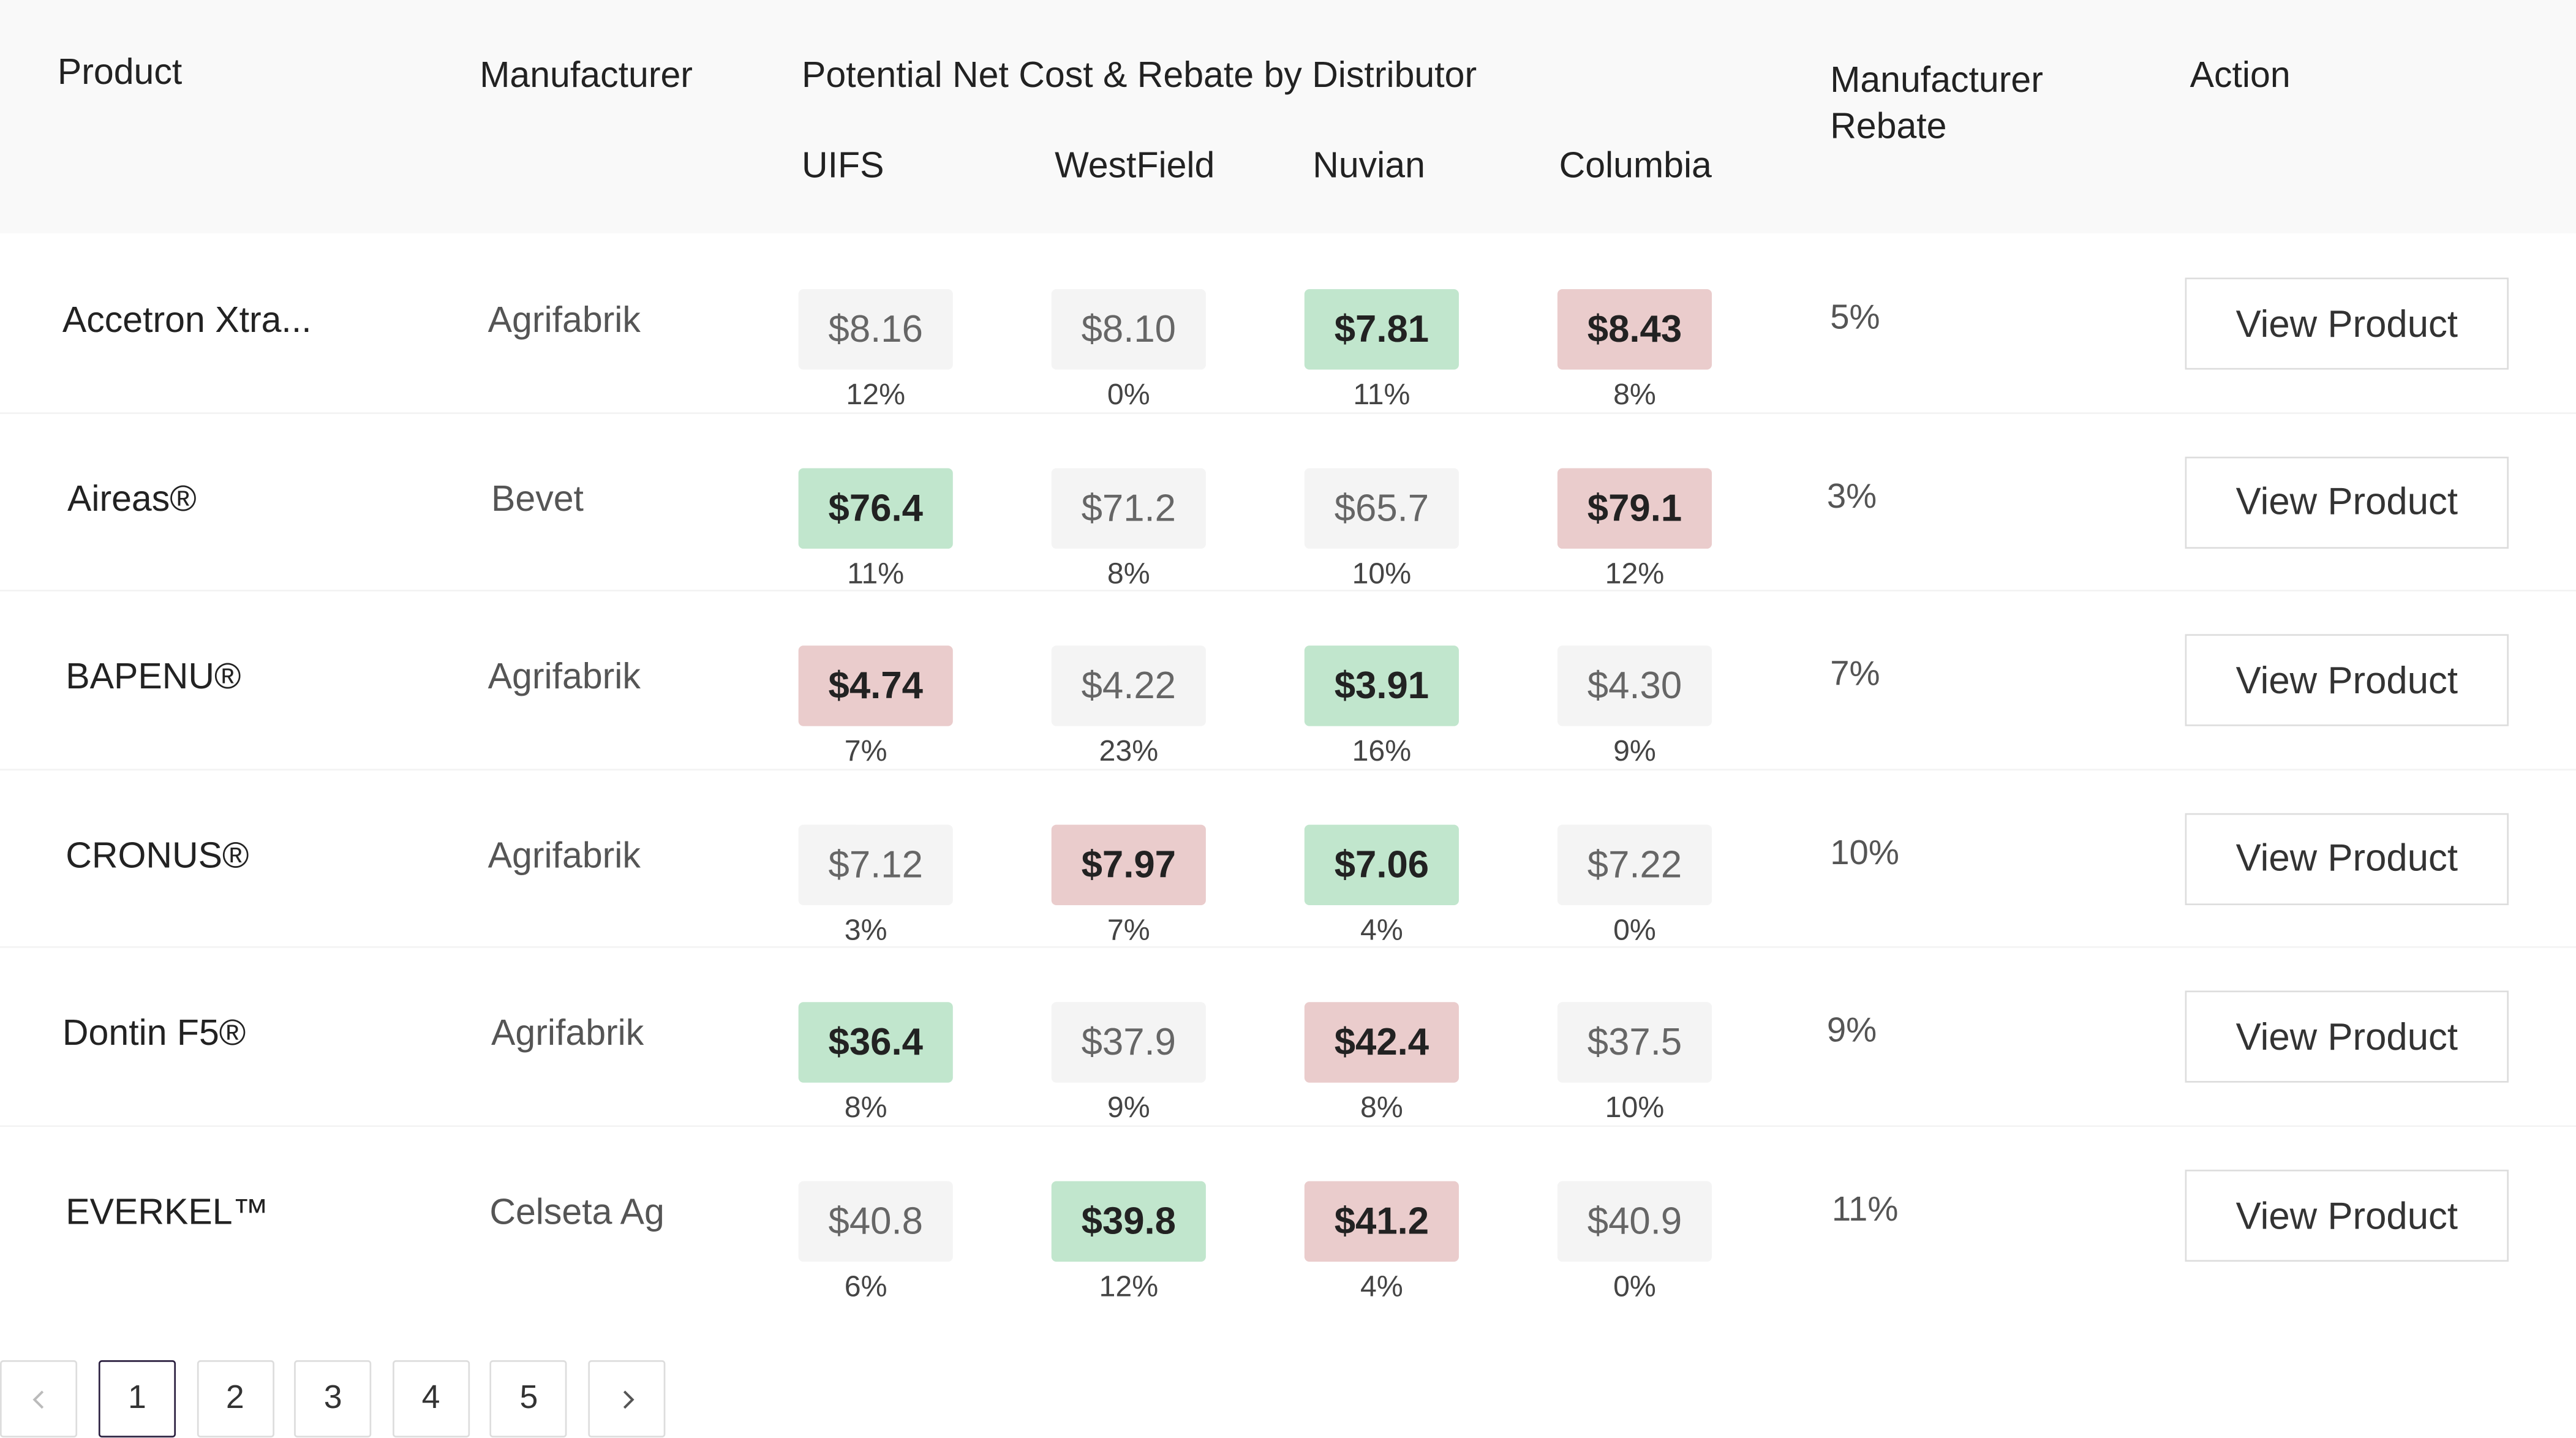 This screenshot has width=2576, height=1438. I want to click on header-product: Product, so click(120, 71).